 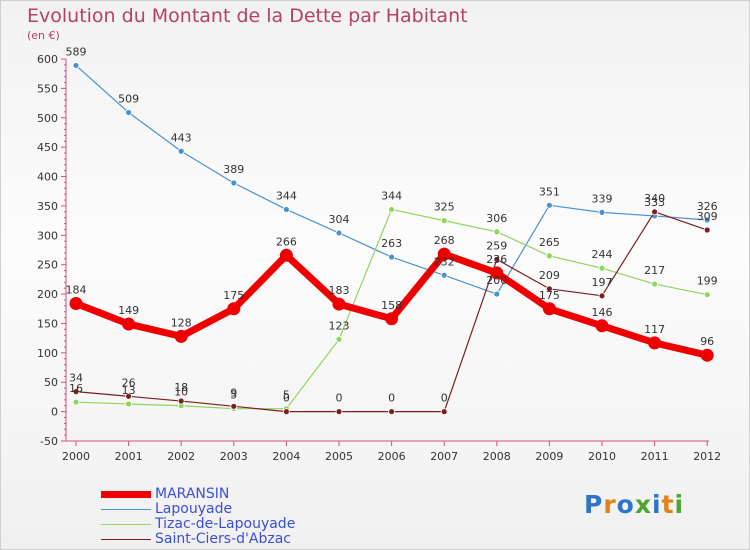 What do you see at coordinates (286, 195) in the screenshot?
I see `data-label-lapouyade: 344` at bounding box center [286, 195].